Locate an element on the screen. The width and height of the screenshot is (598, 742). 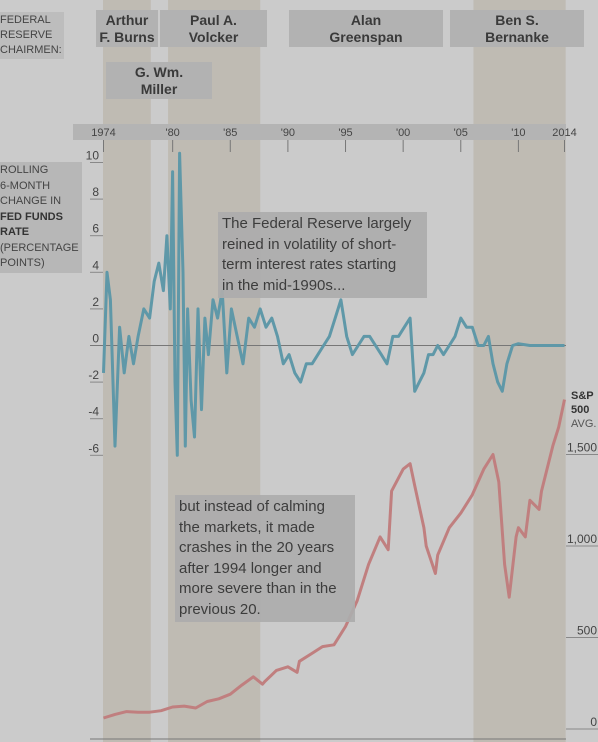
fed-y-tick-label: -4 is located at coordinates (93, 412).